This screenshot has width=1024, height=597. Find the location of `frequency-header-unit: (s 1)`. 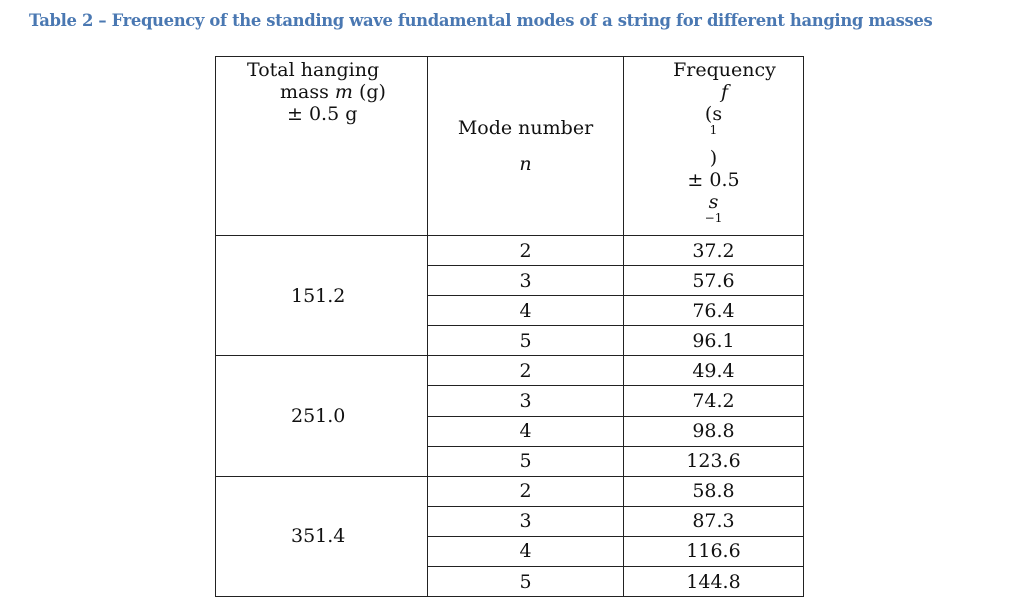

frequency-header-unit: (s 1) is located at coordinates (713, 136).